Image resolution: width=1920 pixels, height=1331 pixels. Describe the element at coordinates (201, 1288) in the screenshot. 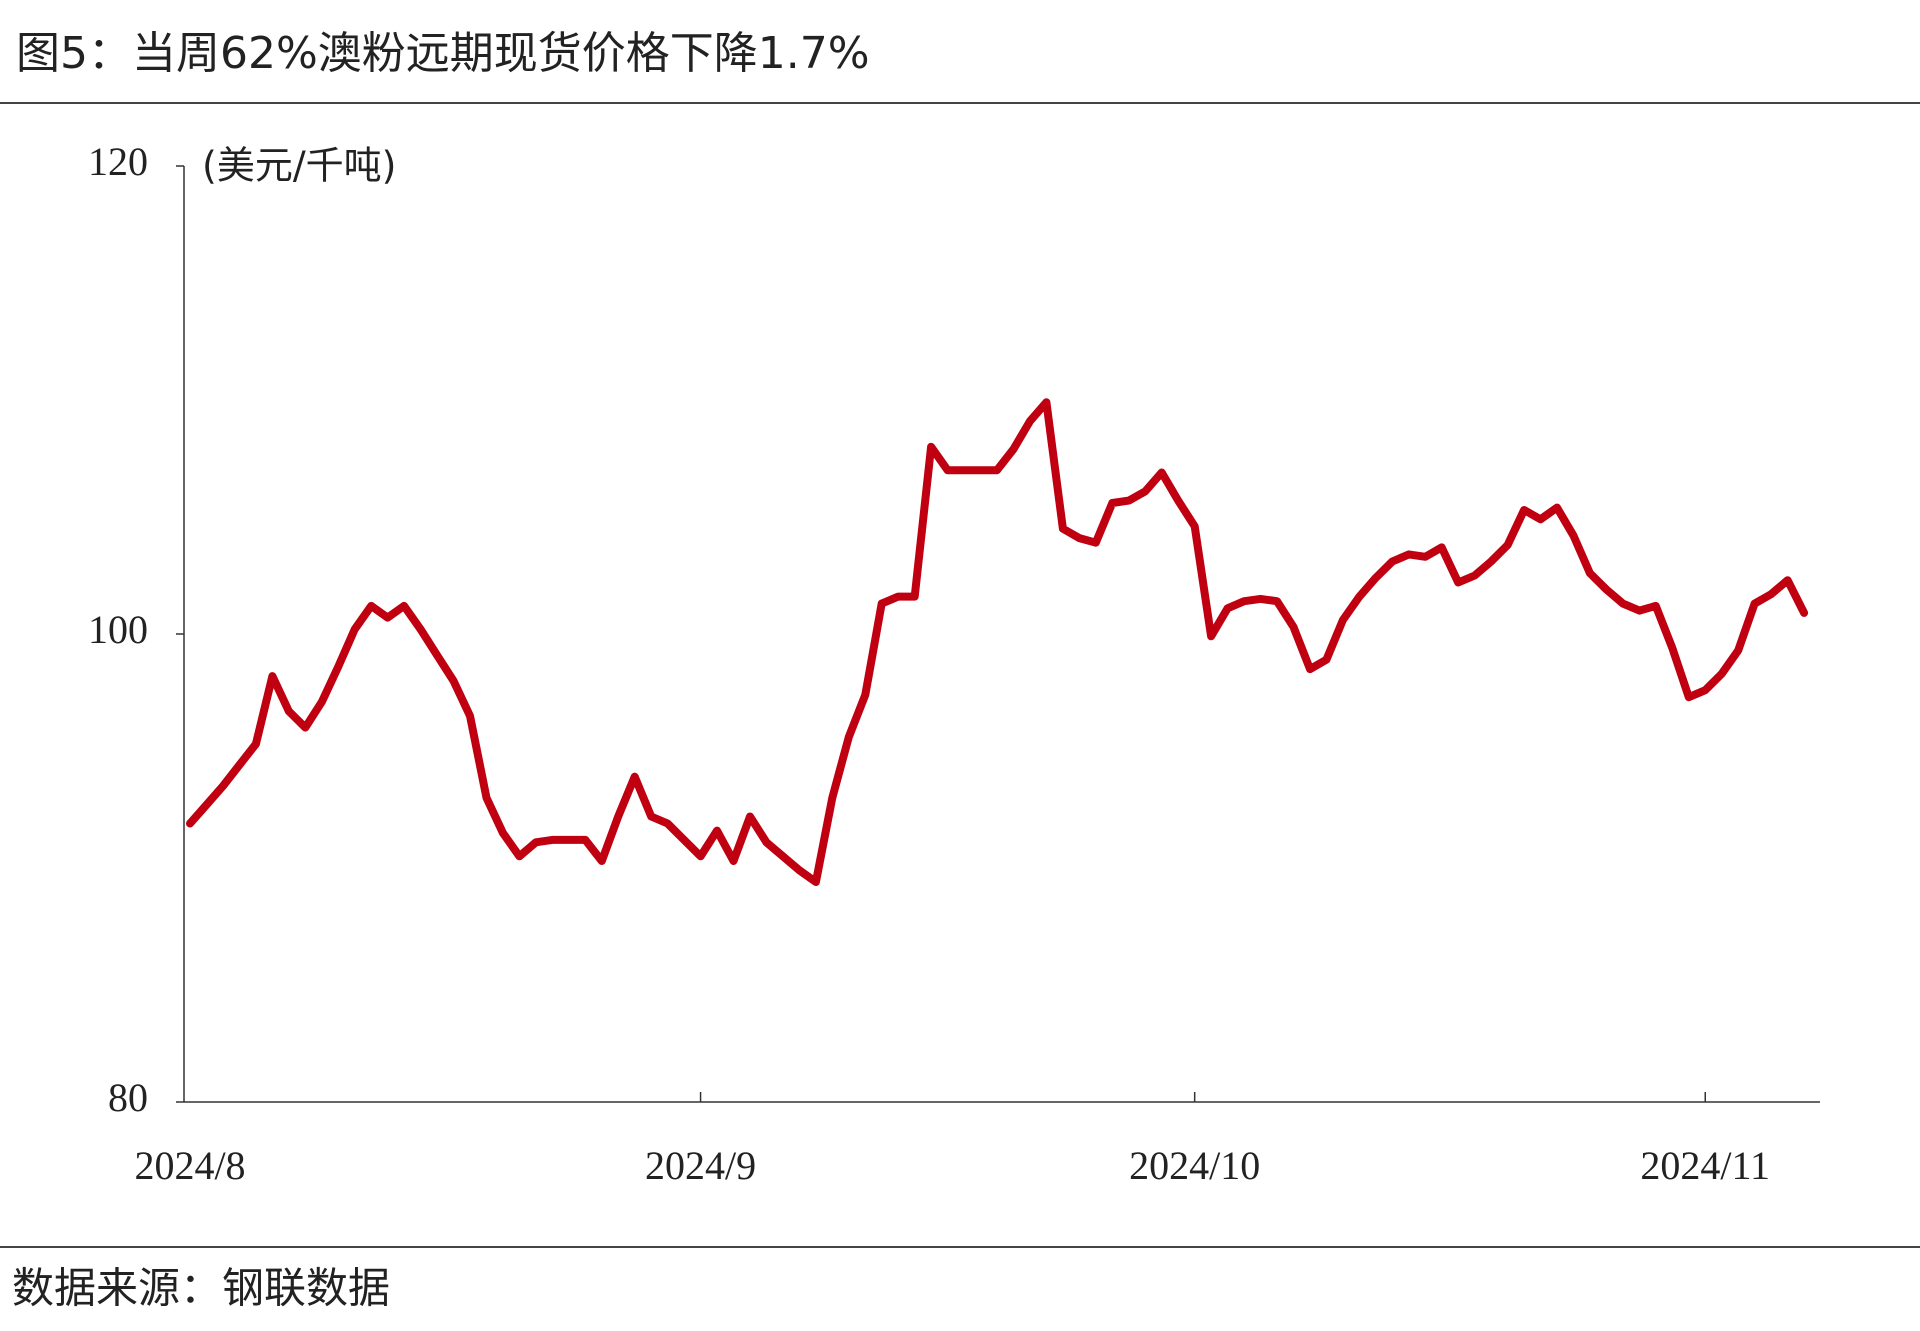

I see `source-note: 数据来源：钢联数据` at that location.